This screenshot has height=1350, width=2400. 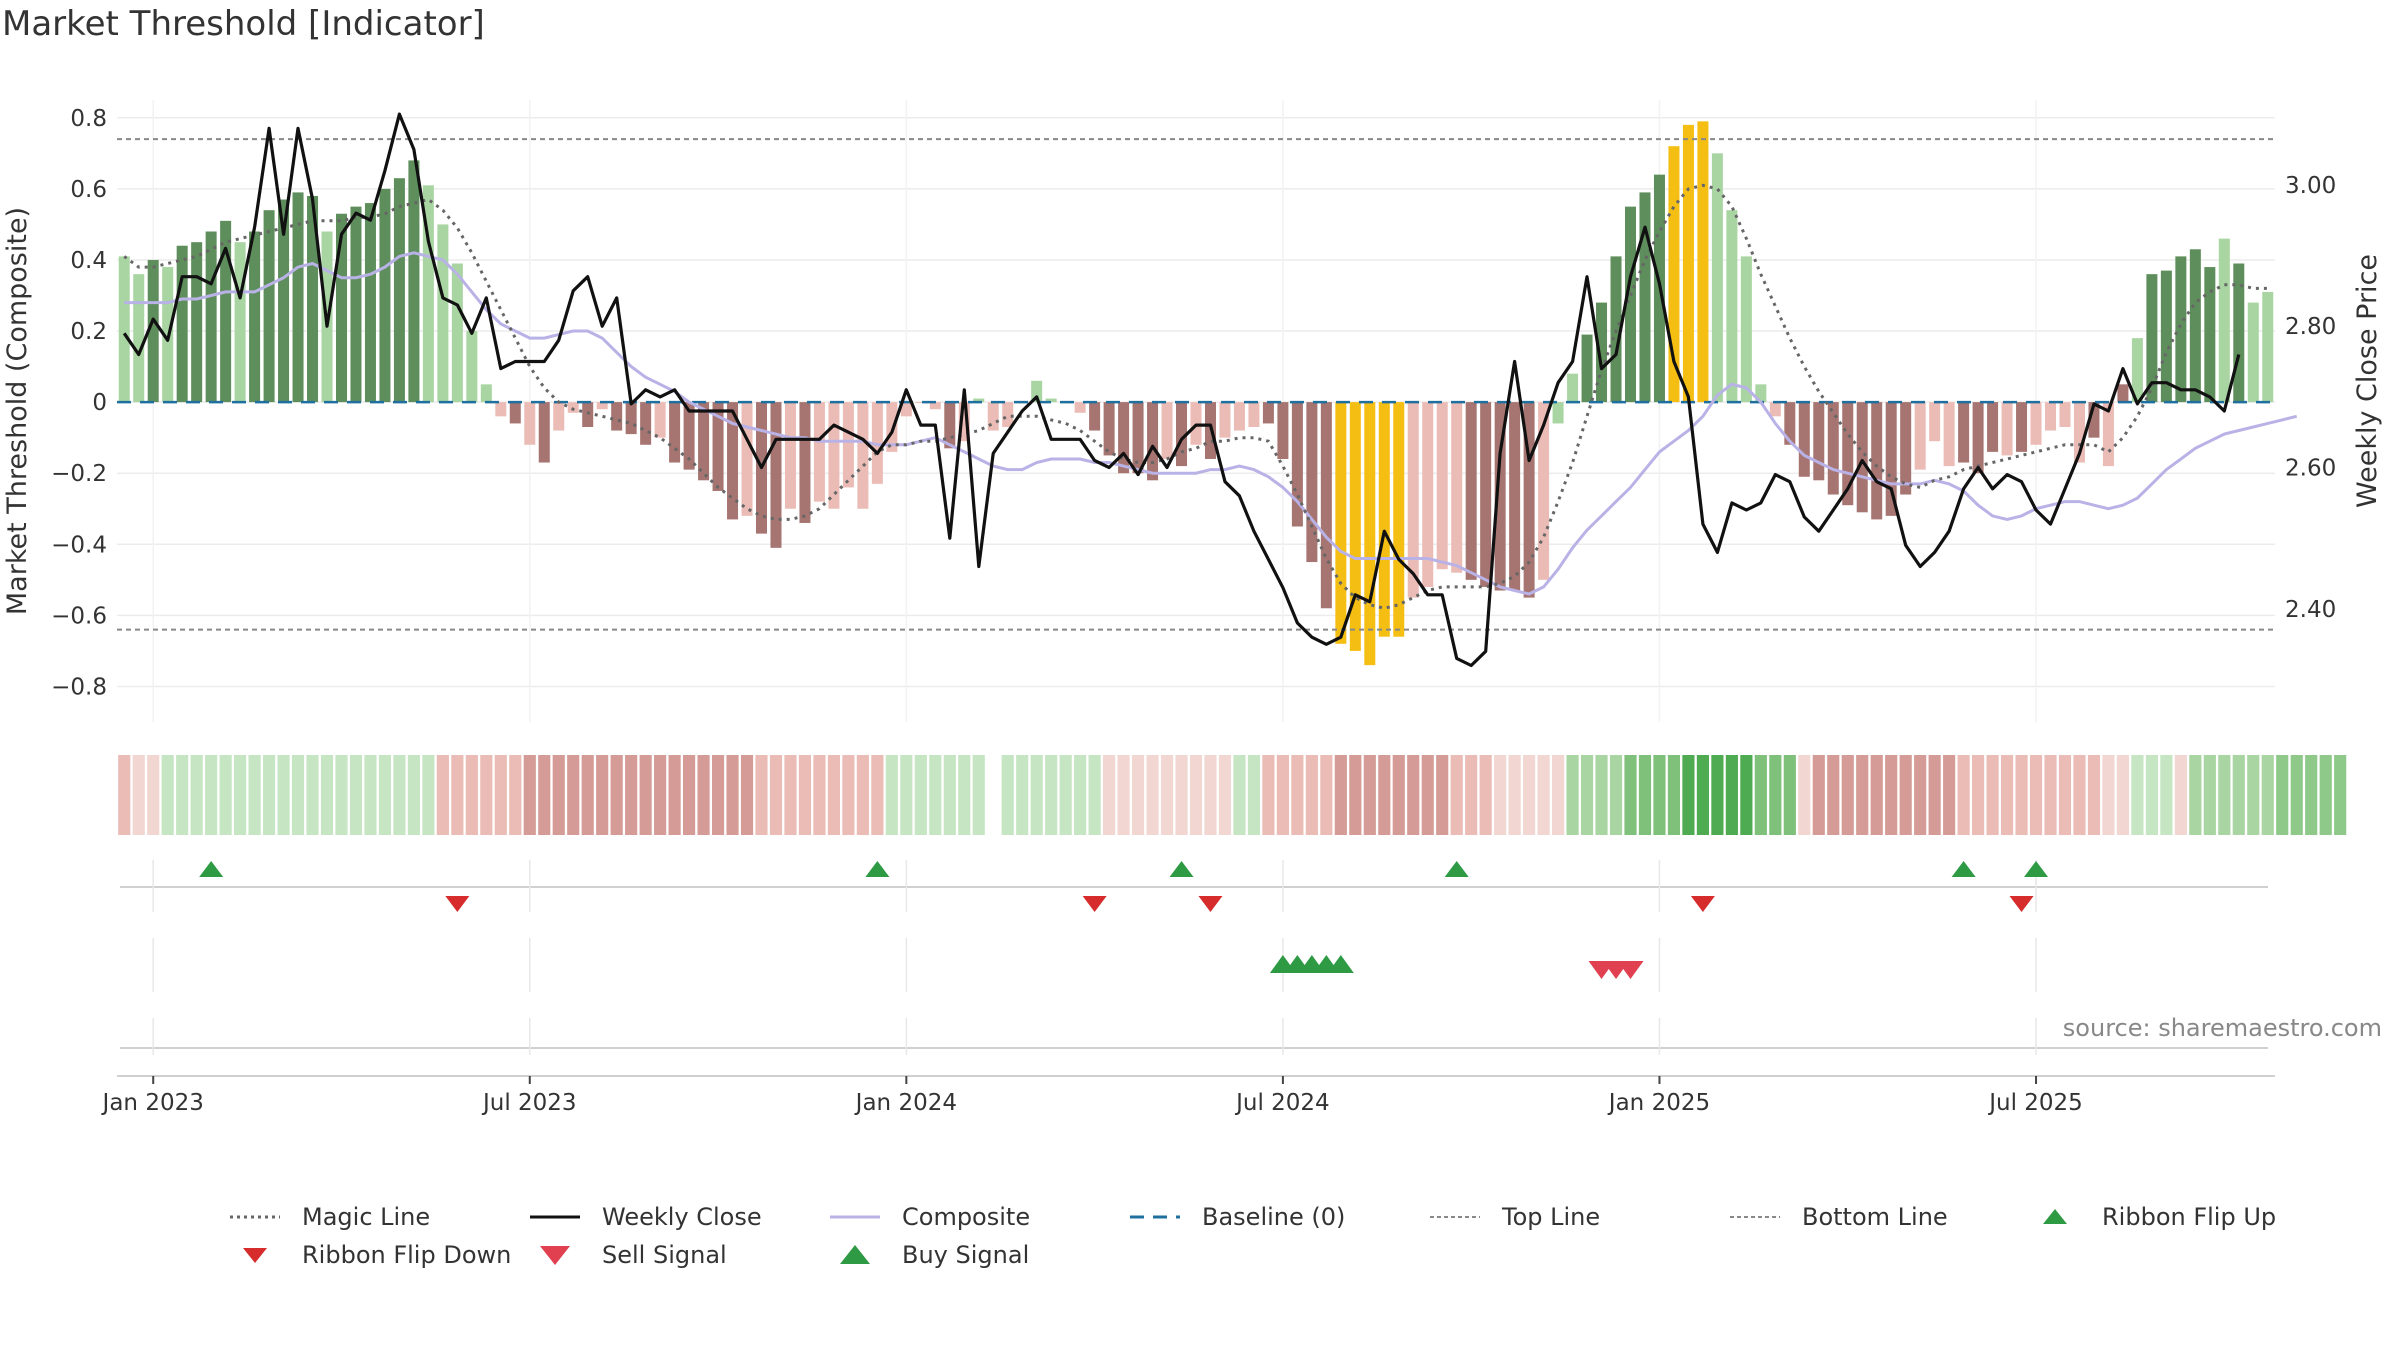 What do you see at coordinates (2310, 186) in the screenshot?
I see `y2-tick-label: 3.00` at bounding box center [2310, 186].